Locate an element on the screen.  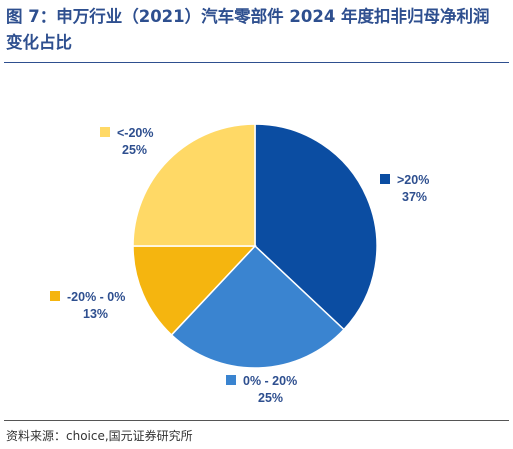
title-divider is located at coordinates (256, 62).